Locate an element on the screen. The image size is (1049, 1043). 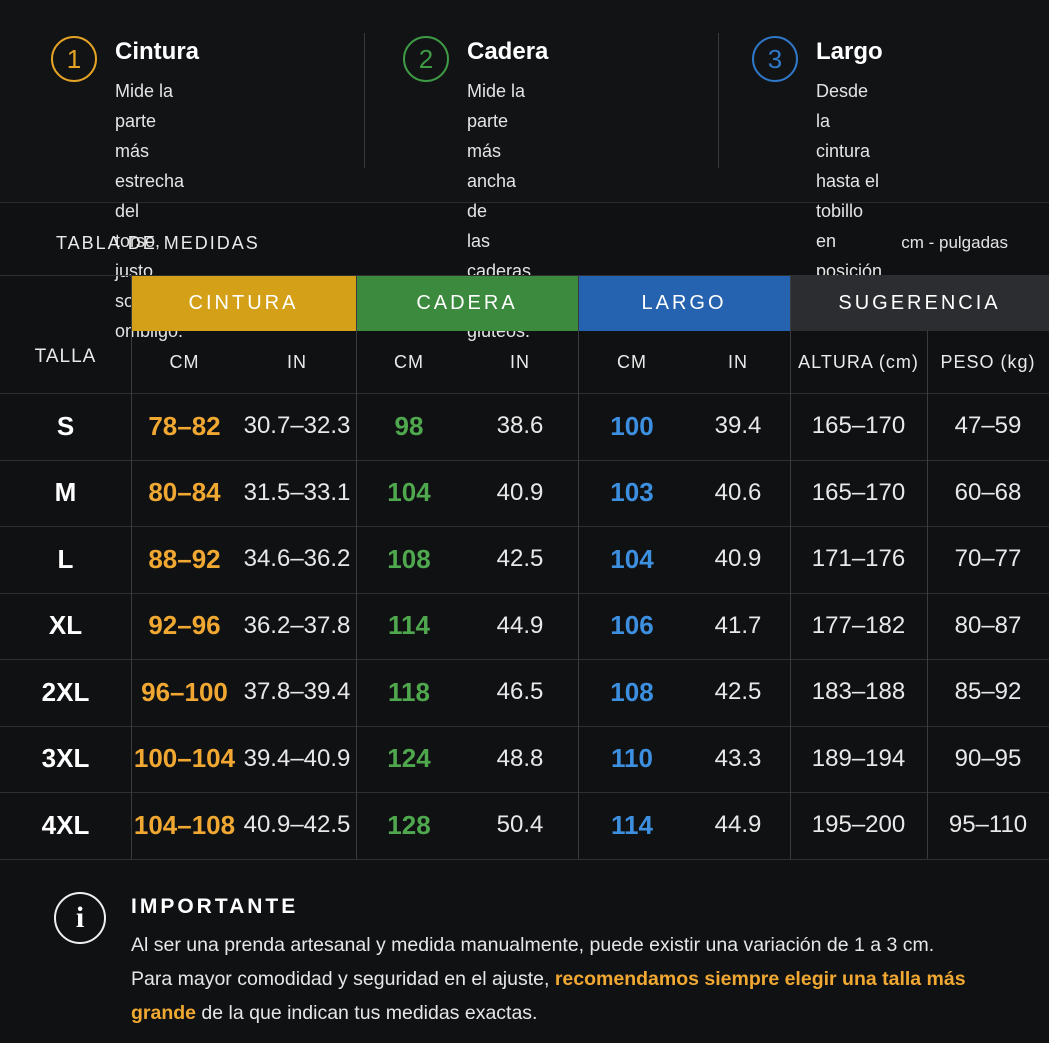
units-label: cm - pulgadas is located at coordinates (954, 242).